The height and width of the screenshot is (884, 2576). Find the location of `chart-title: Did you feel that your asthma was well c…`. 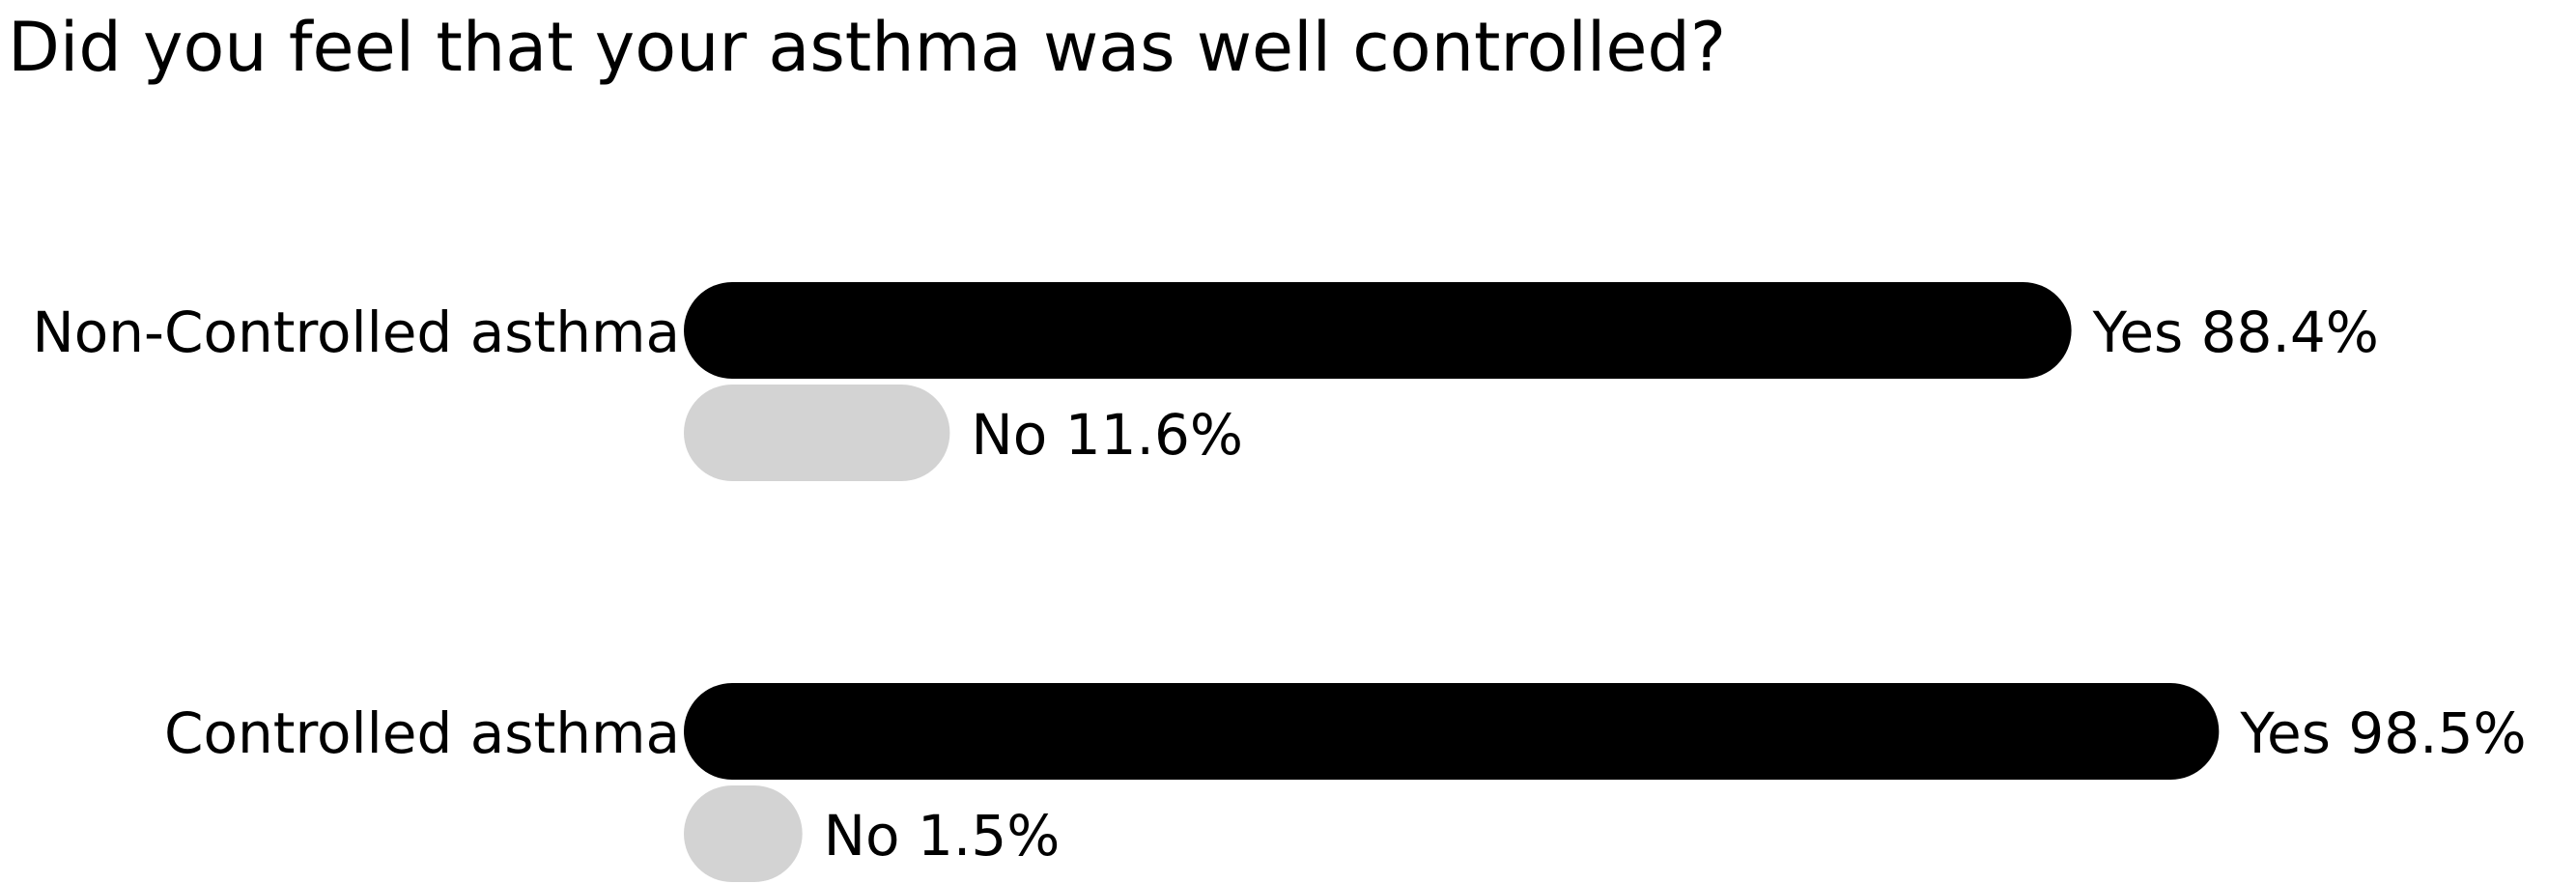

chart-title: Did you feel that your asthma was well c… is located at coordinates (867, 48).